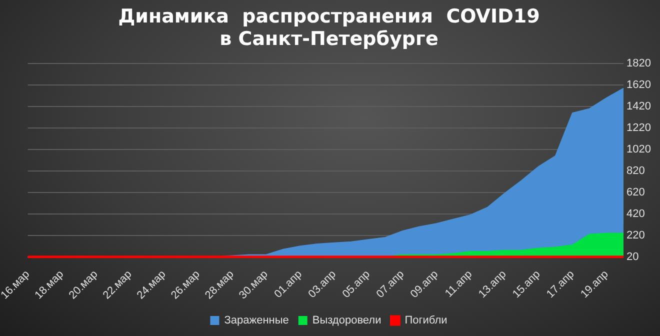 Image resolution: width=660 pixels, height=336 pixels. Describe the element at coordinates (639, 128) in the screenshot. I see `y-tick-label: 1220` at that location.